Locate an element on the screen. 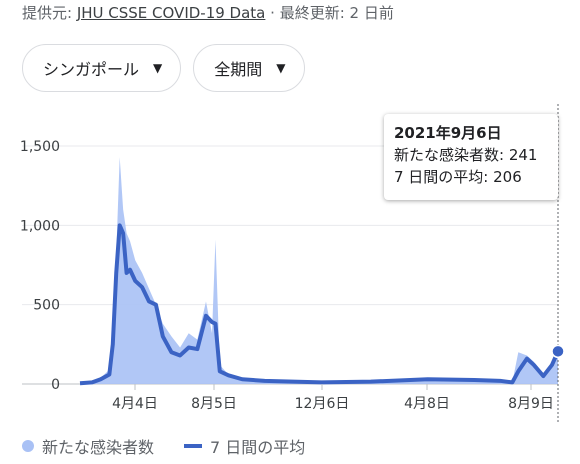 This screenshot has height=464, width=580. period-dropdown: 全期間 ▼ is located at coordinates (249, 68).